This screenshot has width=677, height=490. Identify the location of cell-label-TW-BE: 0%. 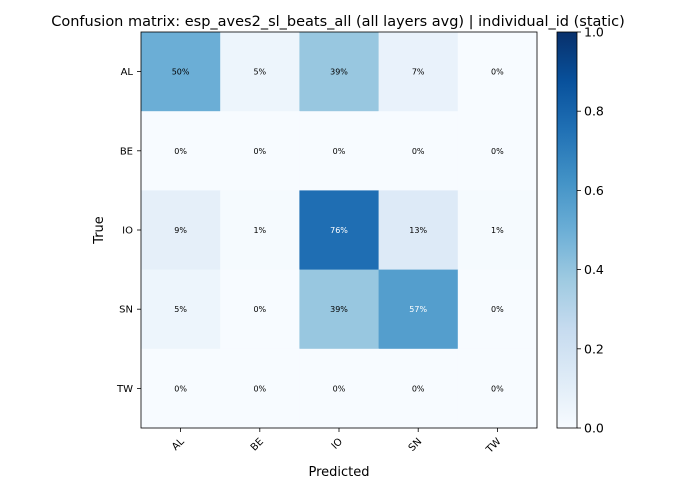
(259, 388).